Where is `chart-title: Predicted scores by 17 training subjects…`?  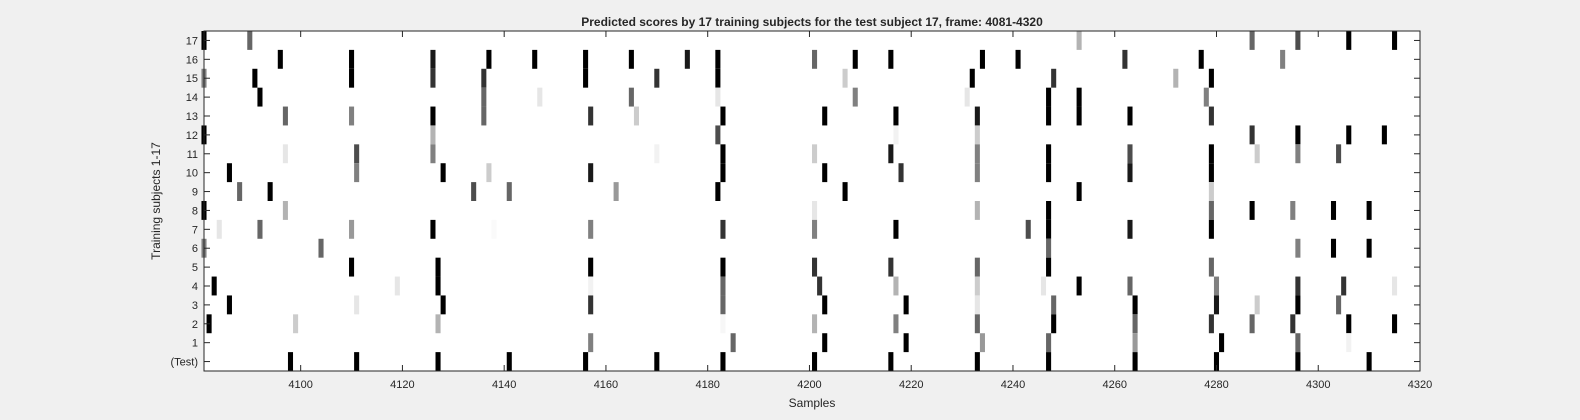
chart-title: Predicted scores by 17 training subjects… is located at coordinates (812, 22).